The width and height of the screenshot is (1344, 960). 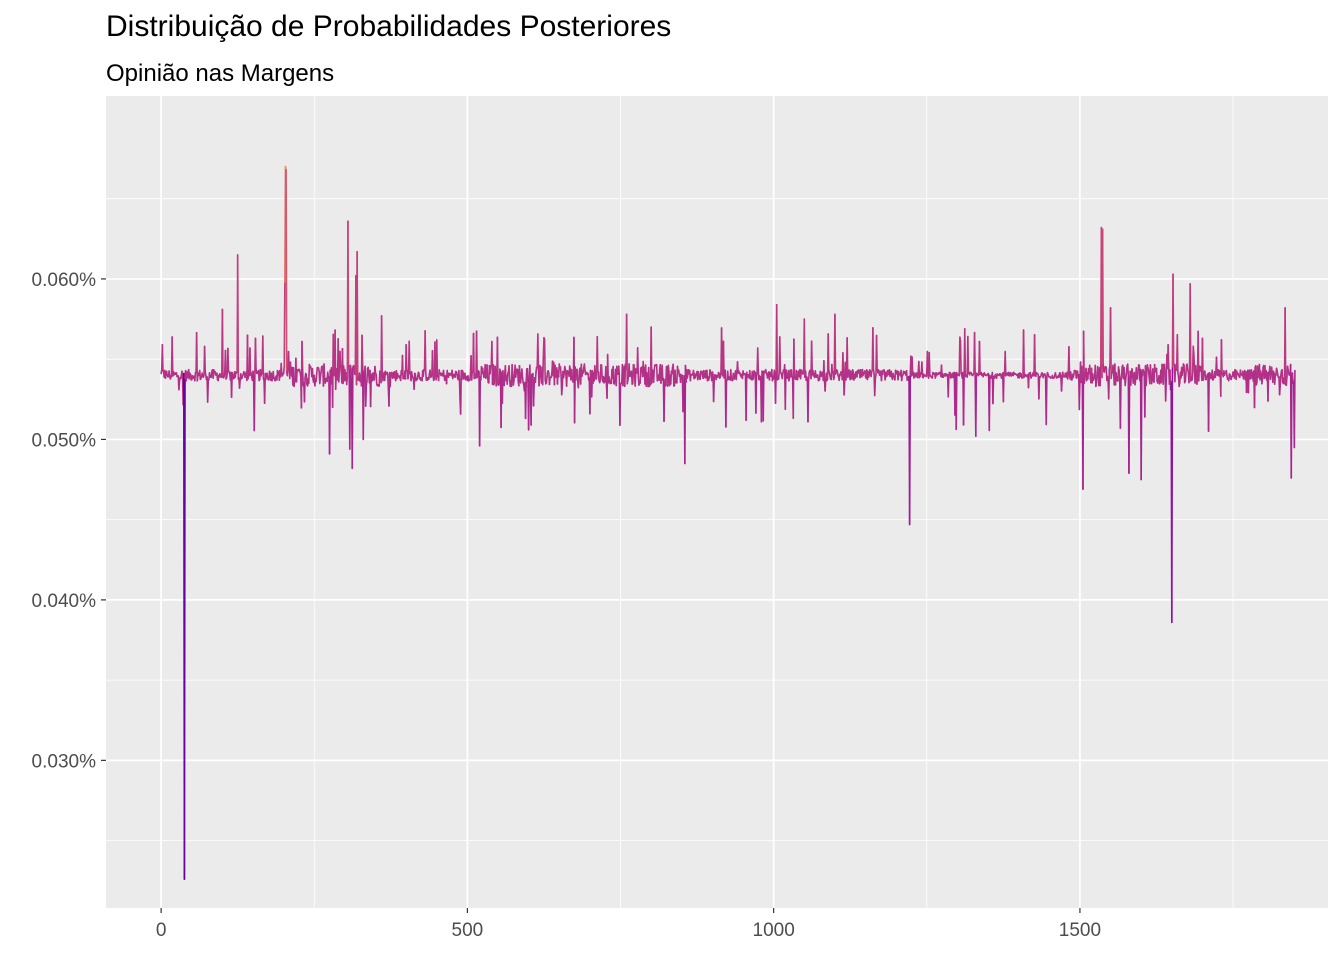 I want to click on x-tick-label: 1500, so click(x=1080, y=930).